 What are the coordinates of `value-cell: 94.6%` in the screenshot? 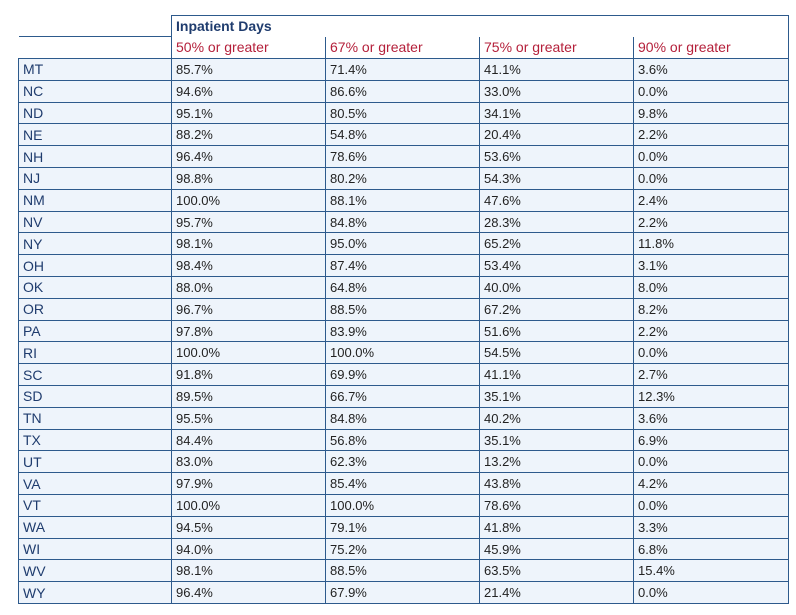 It's located at (248, 91).